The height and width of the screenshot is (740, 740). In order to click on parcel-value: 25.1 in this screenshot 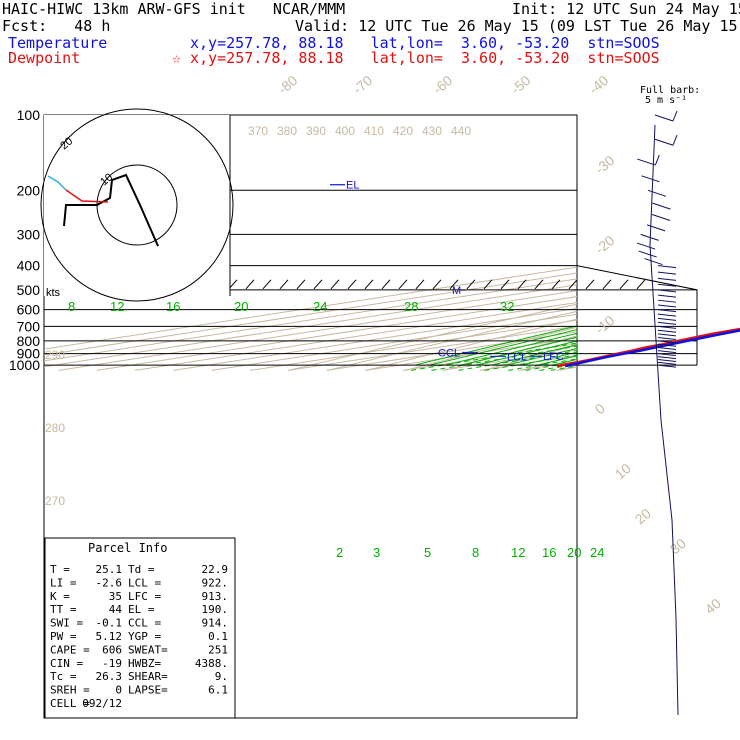, I will do `click(109, 569)`.